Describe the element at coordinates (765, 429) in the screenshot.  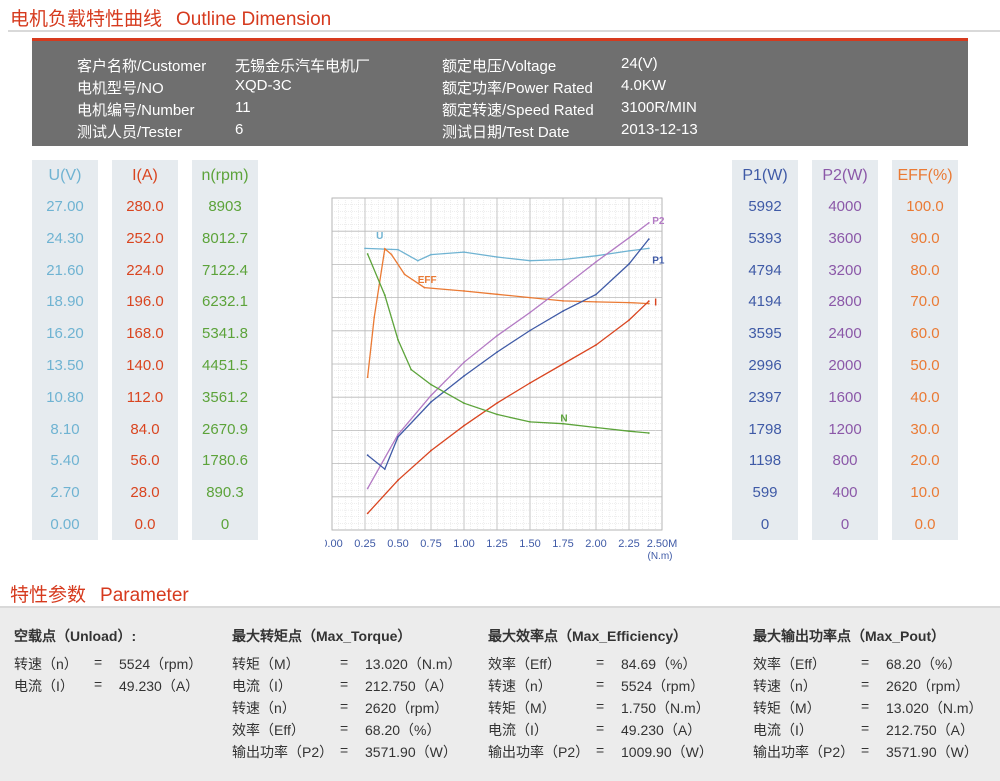
I see `scale-value: 1798` at that location.